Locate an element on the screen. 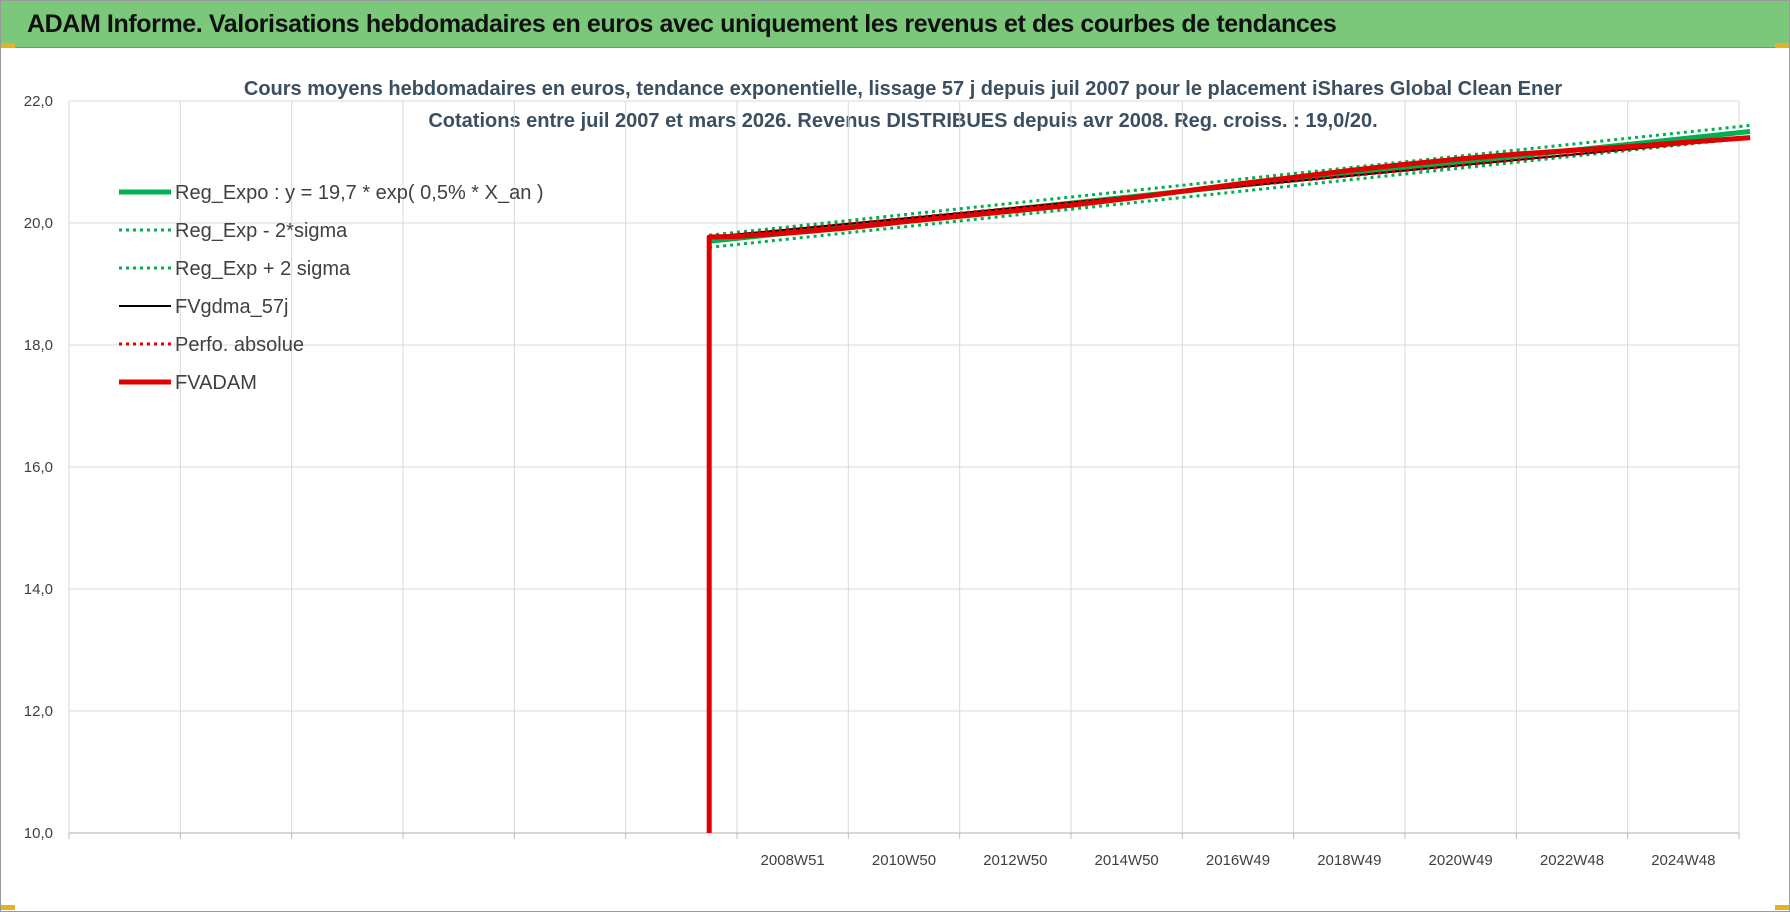 The image size is (1790, 912). legend-label: Reg_Expo : y = 19,7 * exp( 0,5% * X_an ) is located at coordinates (359, 193).